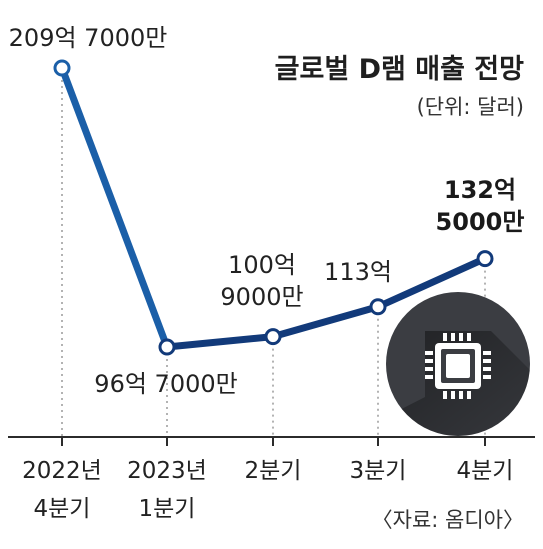 Image resolution: width=543 pixels, height=549 pixels. What do you see at coordinates (448, 520) in the screenshot?
I see `source-label: 〈자료: 옴디아〉` at bounding box center [448, 520].